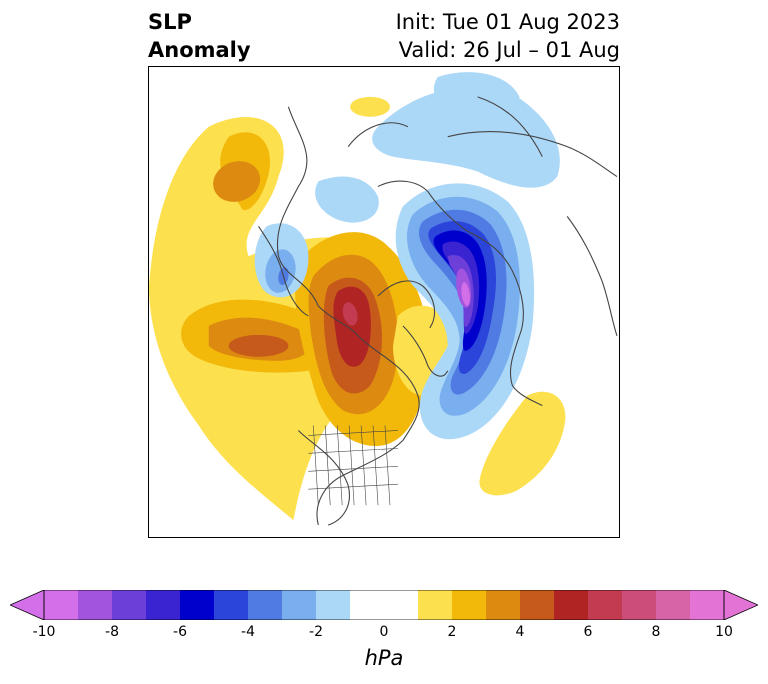  I want to click on colorbar, so click(384, 605).